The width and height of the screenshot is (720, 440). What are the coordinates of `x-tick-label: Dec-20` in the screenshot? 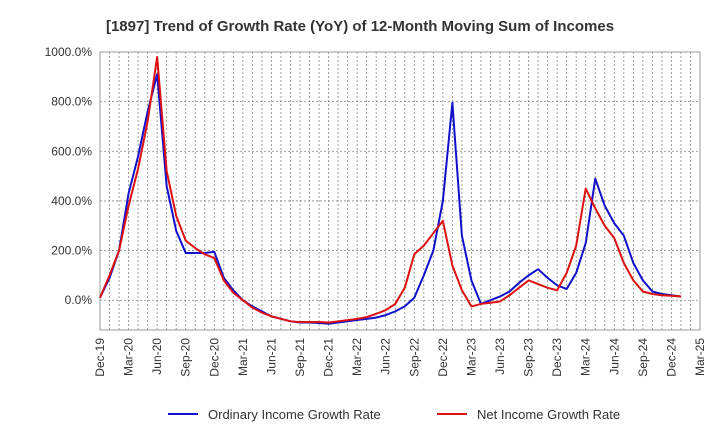 It's located at (214, 357).